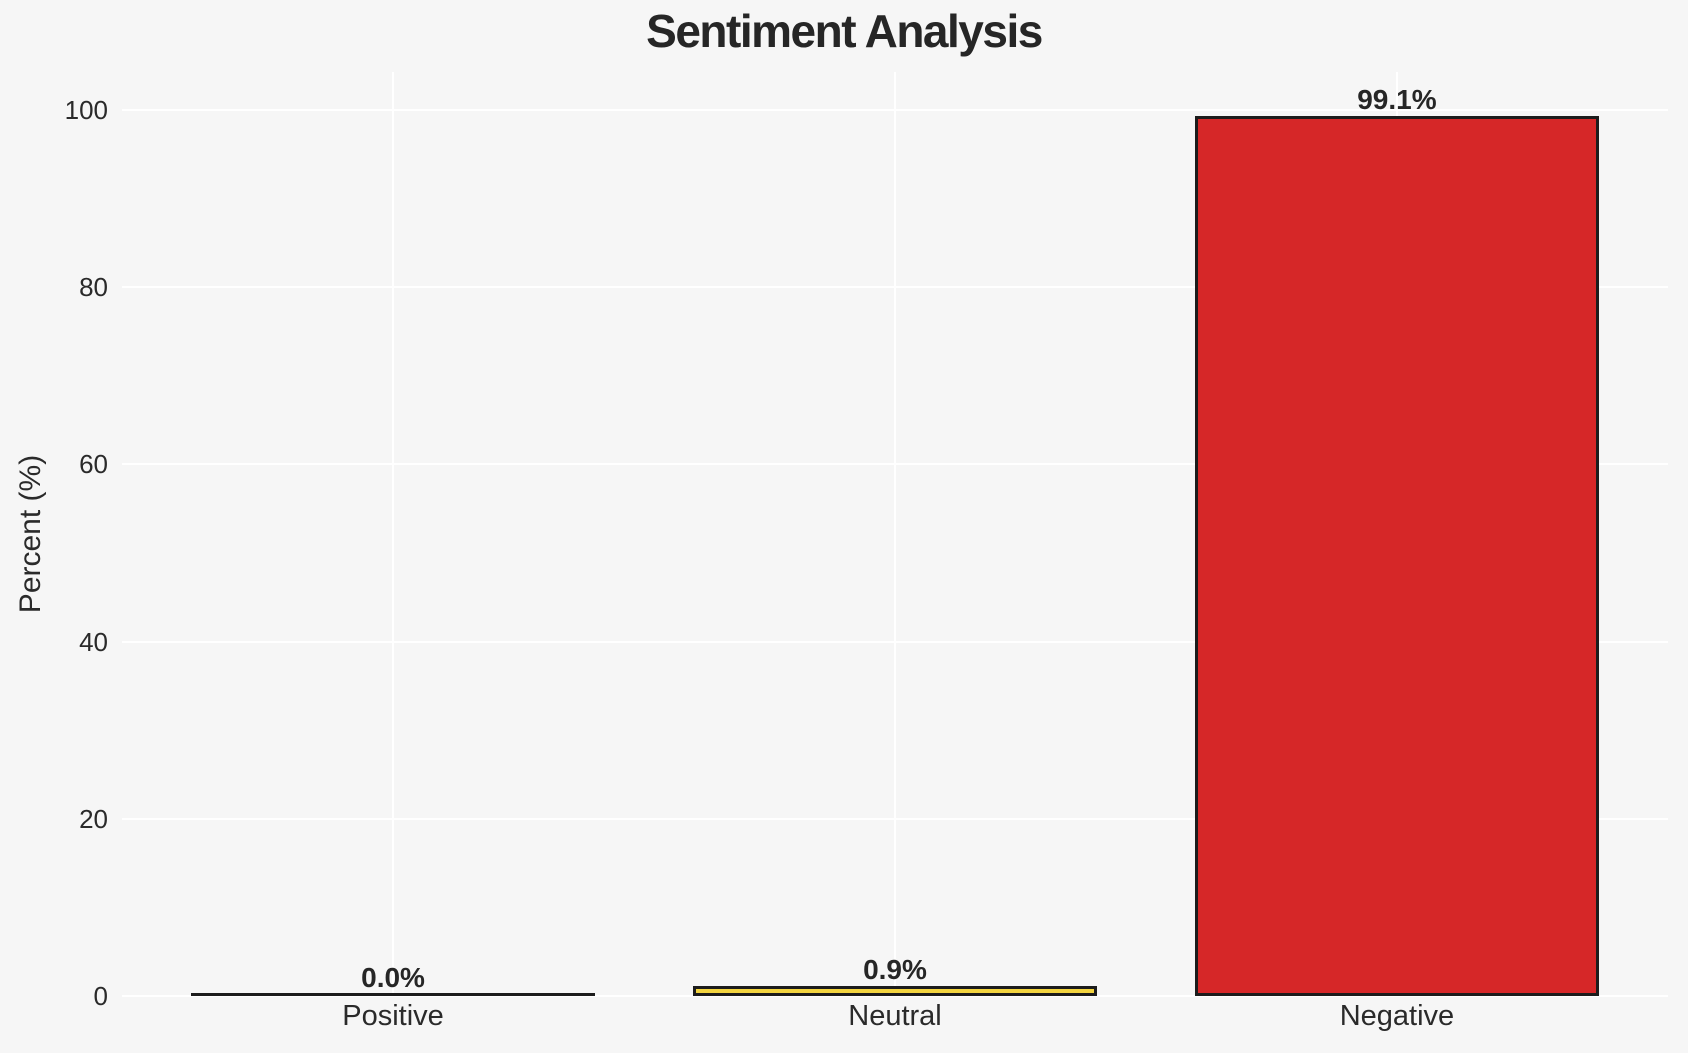  I want to click on y-tick-label: 20, so click(93, 818).